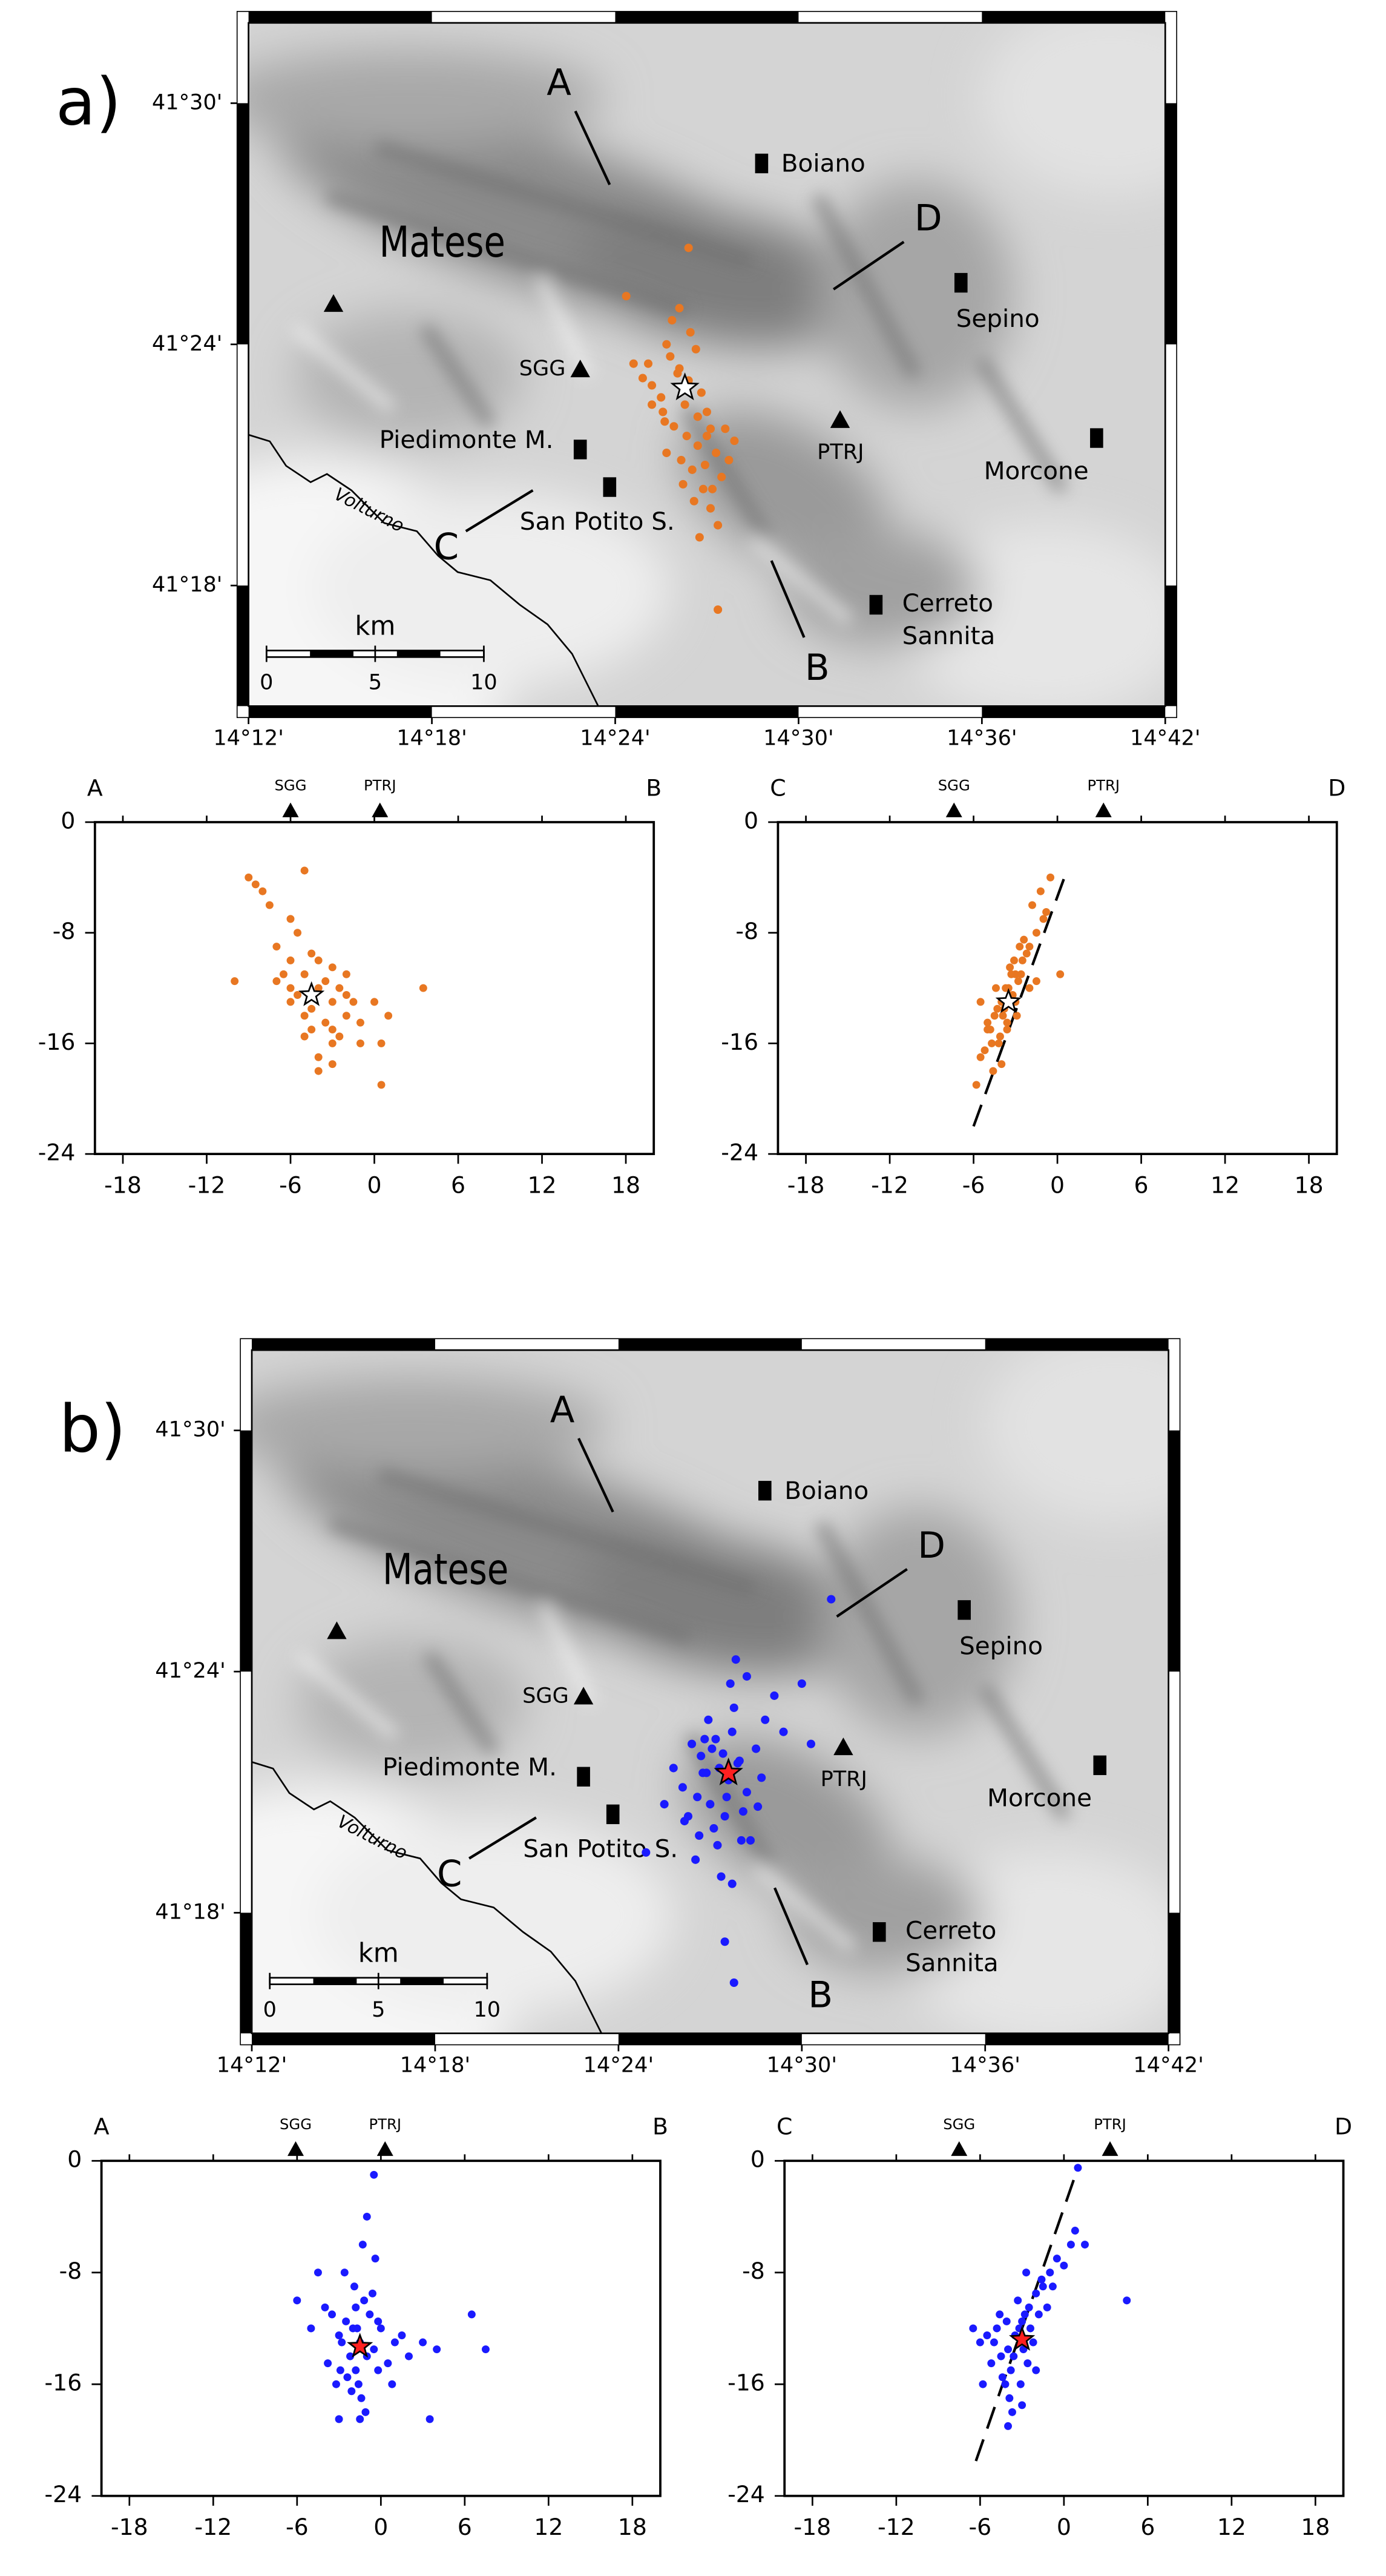 Image resolution: width=1386 pixels, height=2576 pixels. I want to click on scale-bar-segment, so click(335, 1981).